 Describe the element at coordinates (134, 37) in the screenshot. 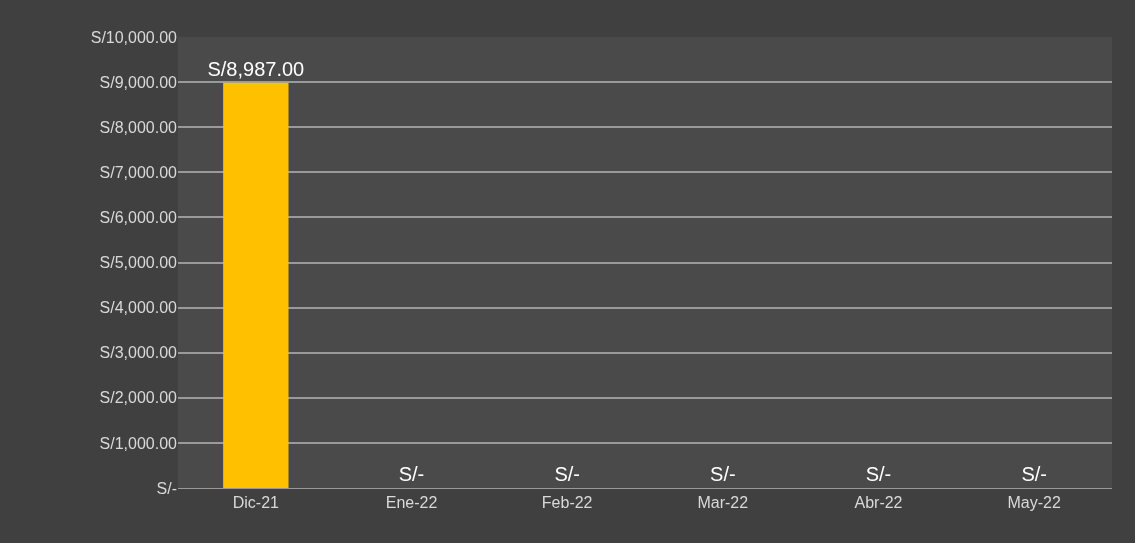

I see `y-tick-label: S/10,000.00` at that location.